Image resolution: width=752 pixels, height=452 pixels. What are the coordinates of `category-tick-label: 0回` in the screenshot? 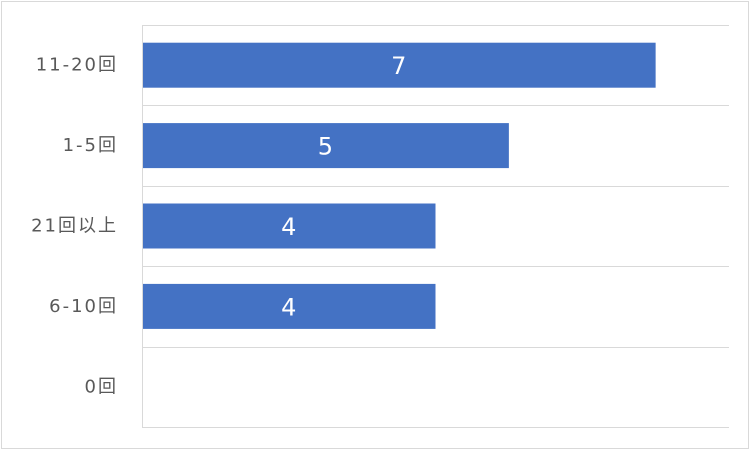 It's located at (101, 386).